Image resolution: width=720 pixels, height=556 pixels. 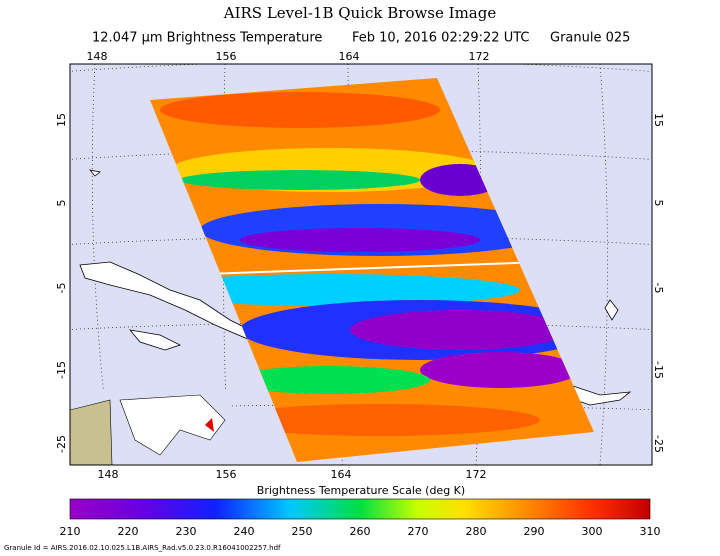 What do you see at coordinates (592, 531) in the screenshot?
I see `colorbar-tick-label: 300` at bounding box center [592, 531].